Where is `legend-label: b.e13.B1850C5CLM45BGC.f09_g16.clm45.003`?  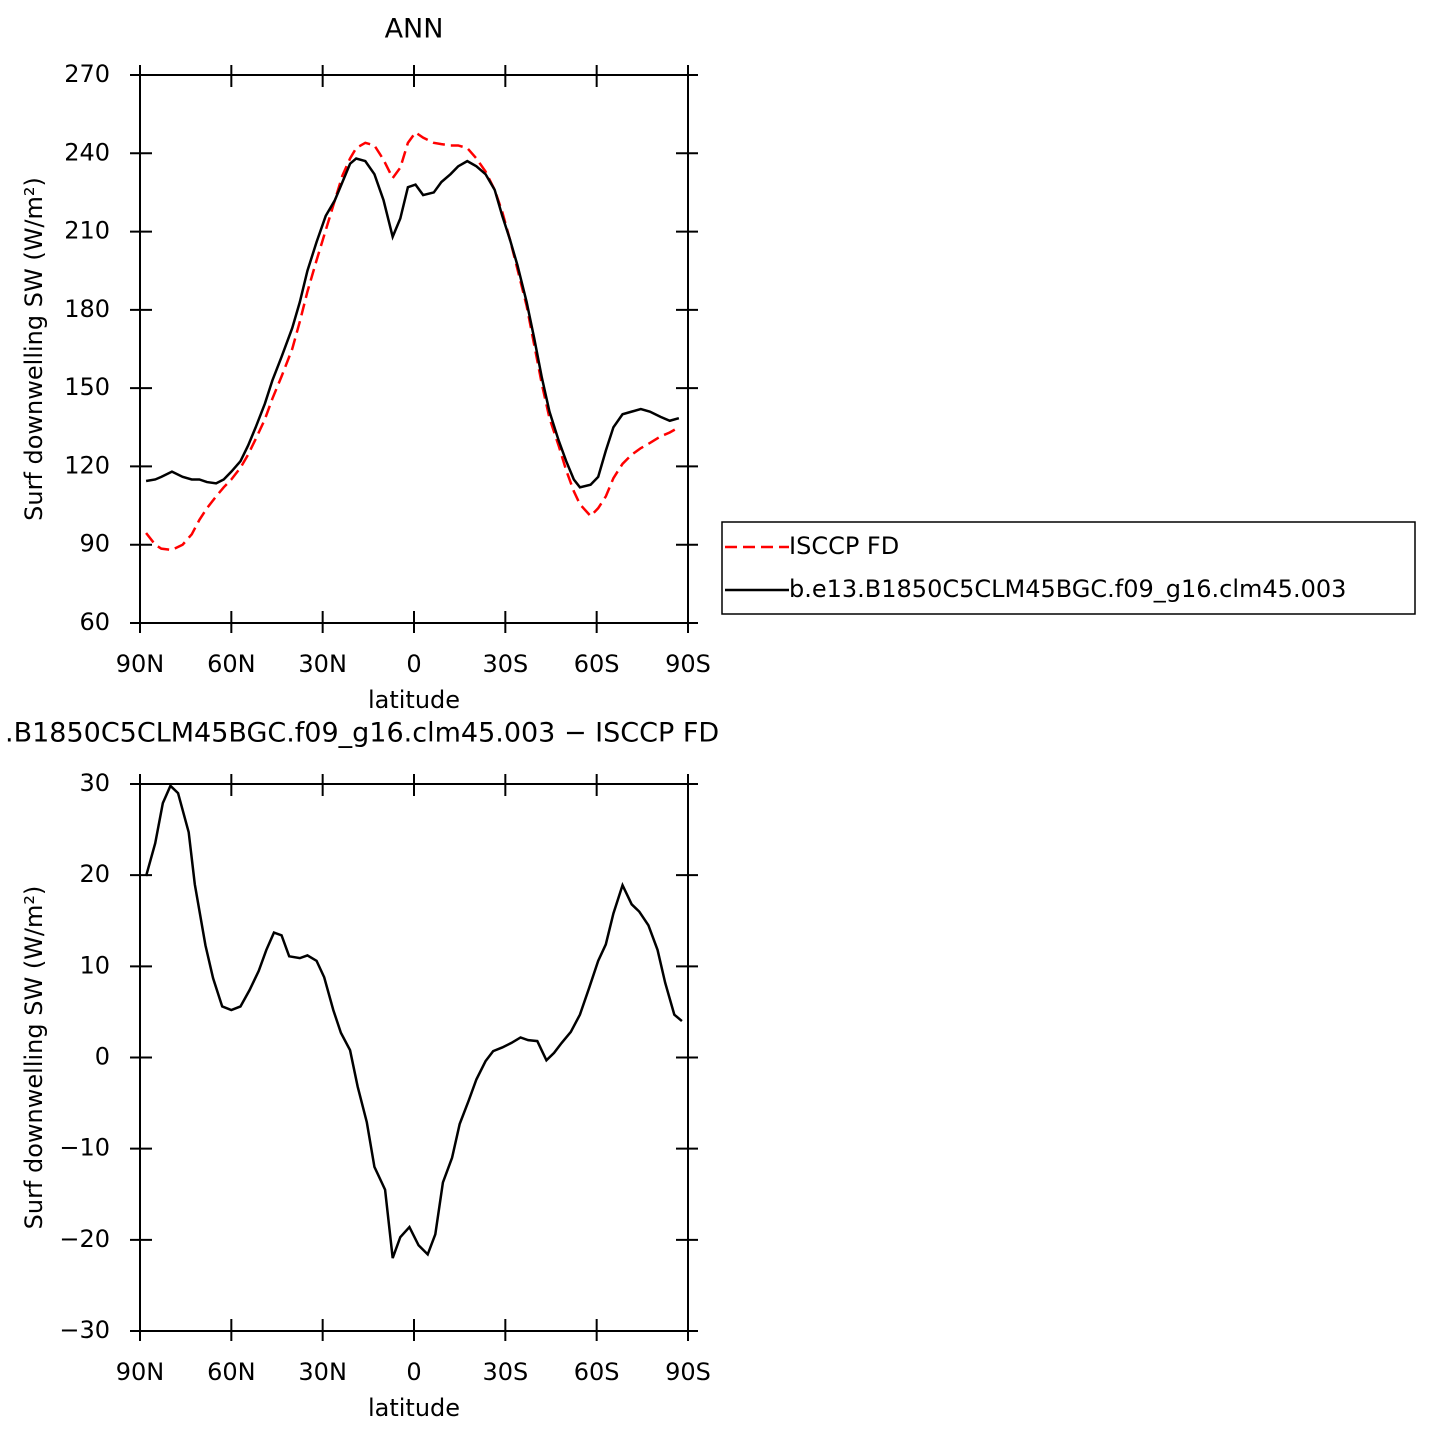
legend-label: b.e13.B1850C5CLM45BGC.f09_g16.clm45.003 is located at coordinates (1067, 589).